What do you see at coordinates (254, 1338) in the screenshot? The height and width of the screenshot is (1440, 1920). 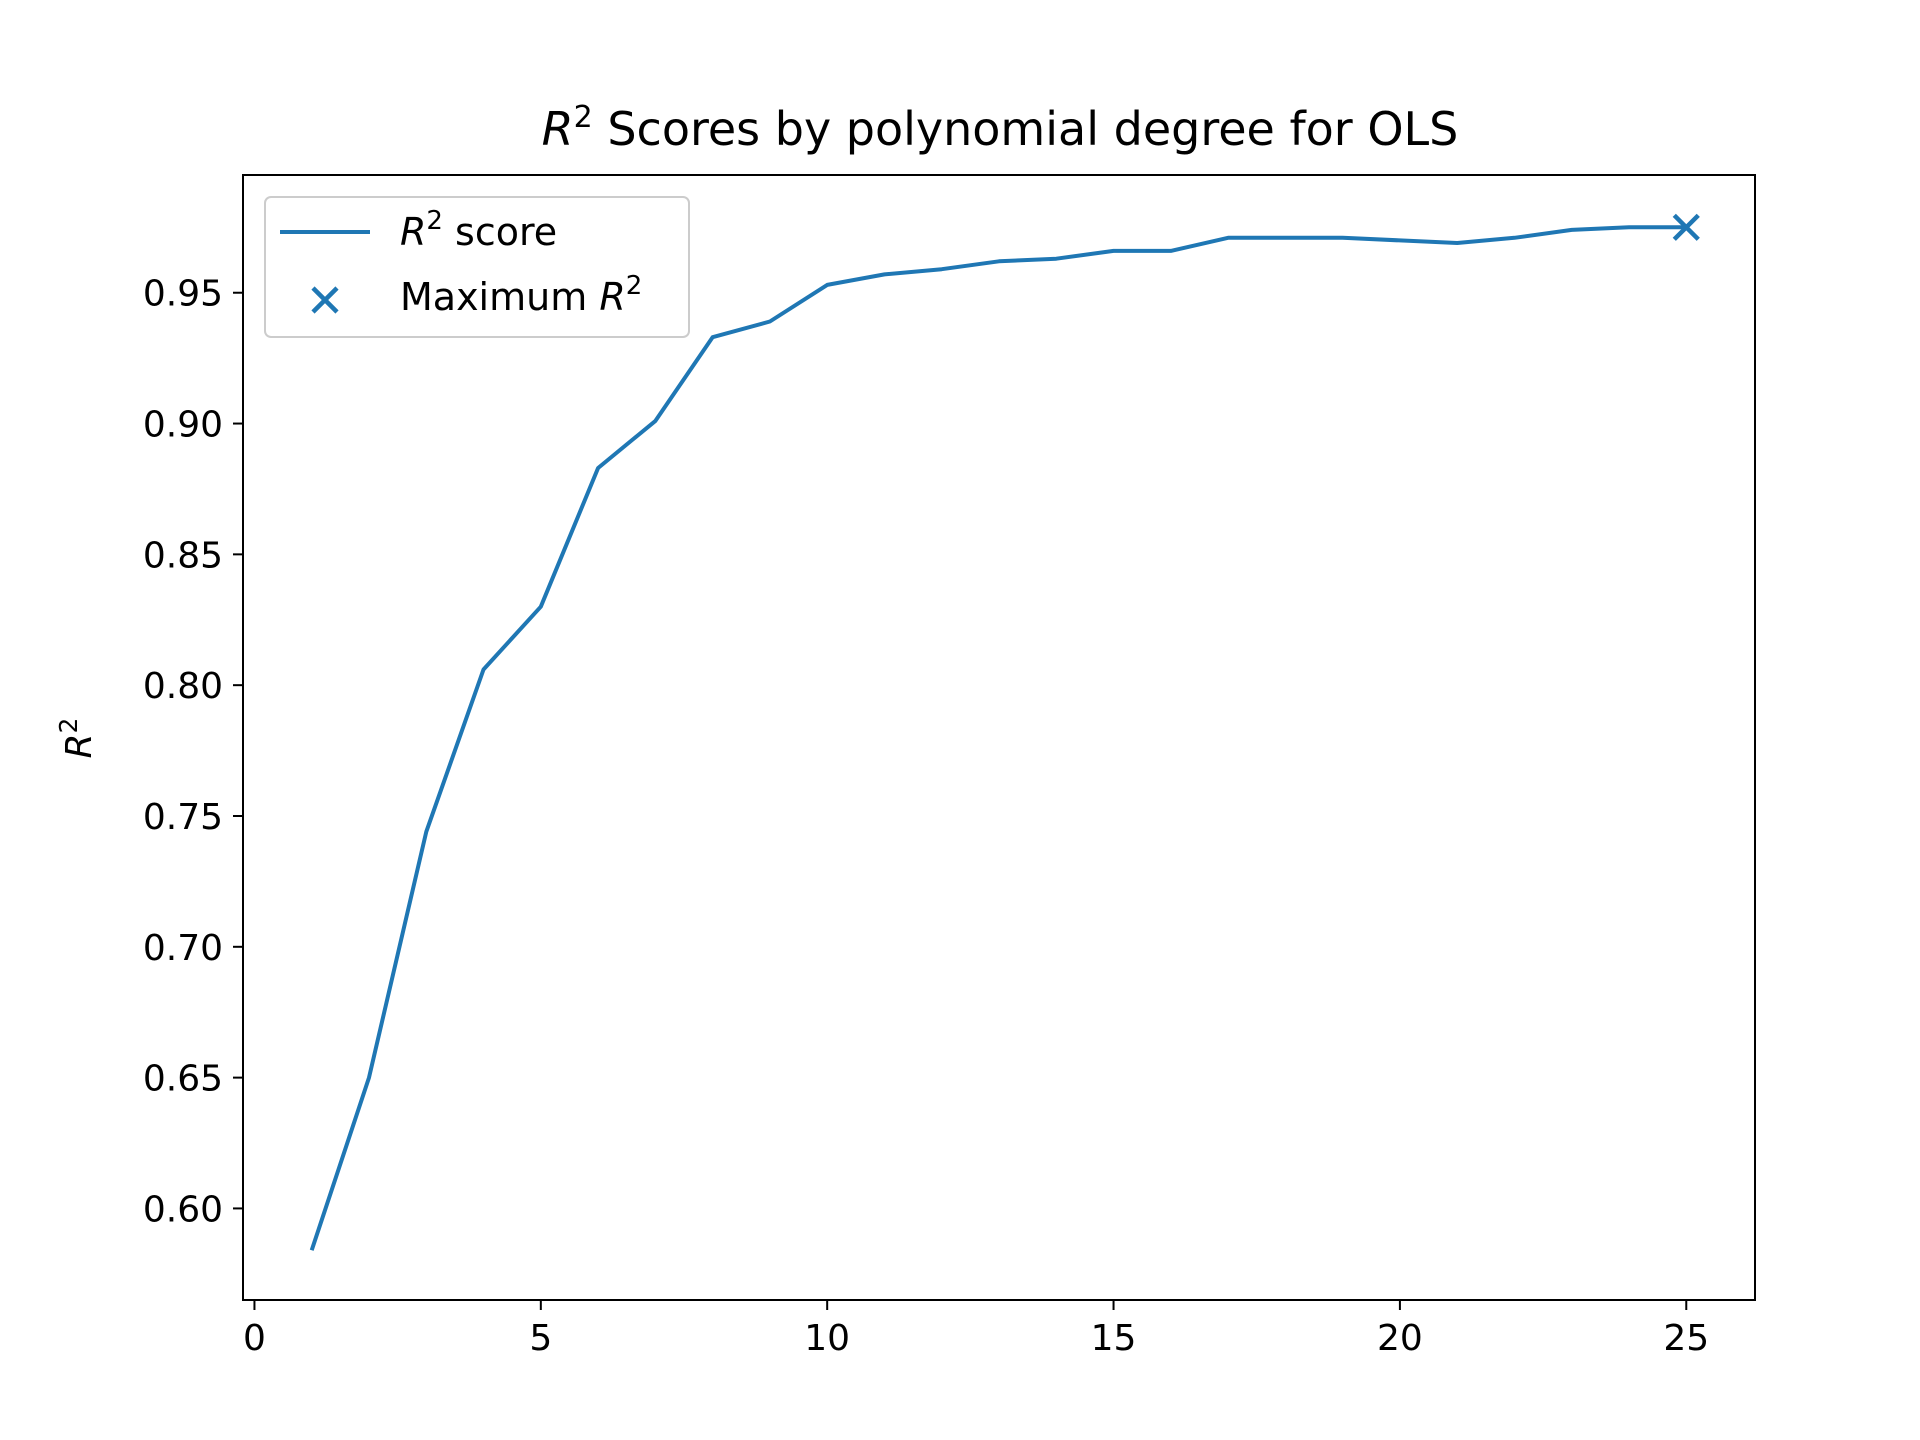 I see `x-tick-label: 0` at bounding box center [254, 1338].